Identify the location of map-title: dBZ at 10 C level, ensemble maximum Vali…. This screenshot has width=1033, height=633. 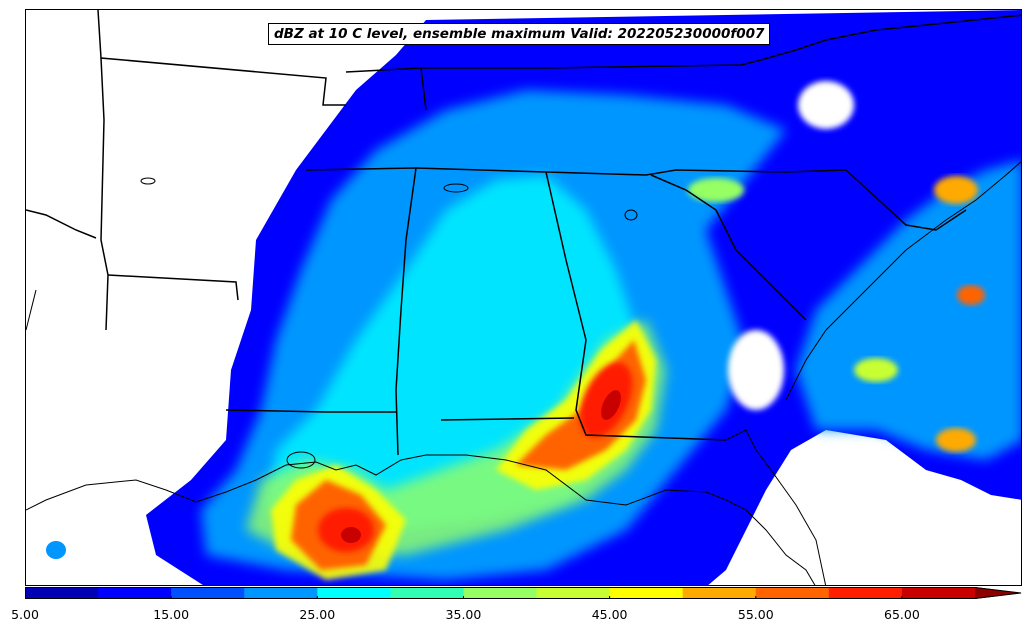
(519, 34).